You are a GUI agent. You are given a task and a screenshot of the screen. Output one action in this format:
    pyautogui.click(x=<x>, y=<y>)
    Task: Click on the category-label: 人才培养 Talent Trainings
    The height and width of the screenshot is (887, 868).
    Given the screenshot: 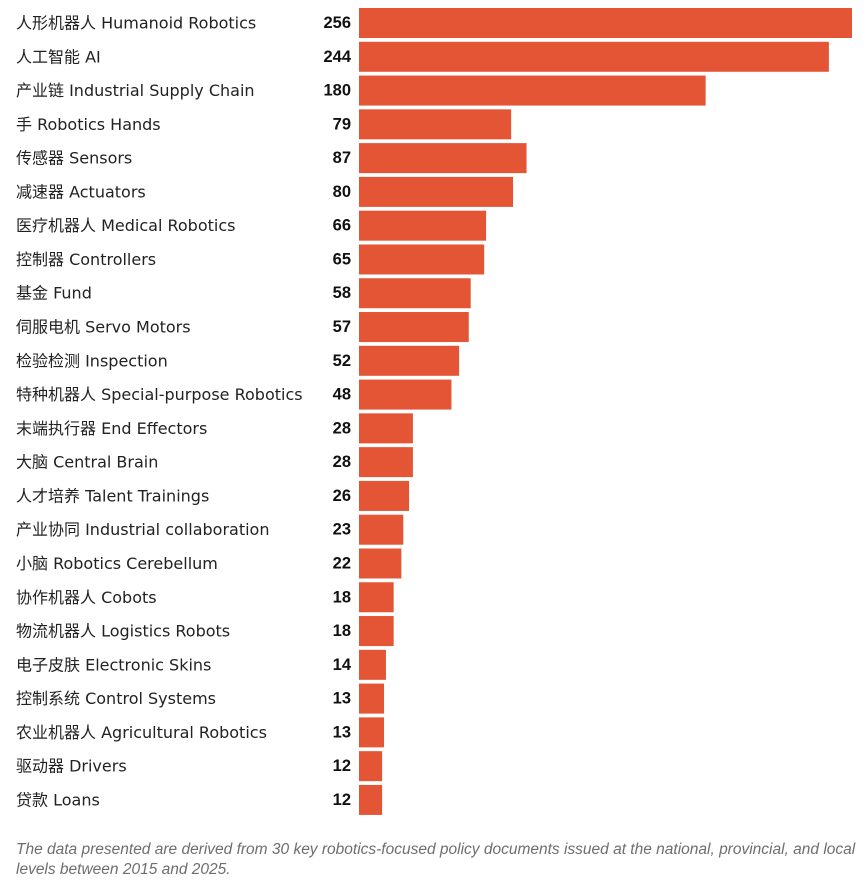 What is the action you would take?
    pyautogui.click(x=112, y=495)
    